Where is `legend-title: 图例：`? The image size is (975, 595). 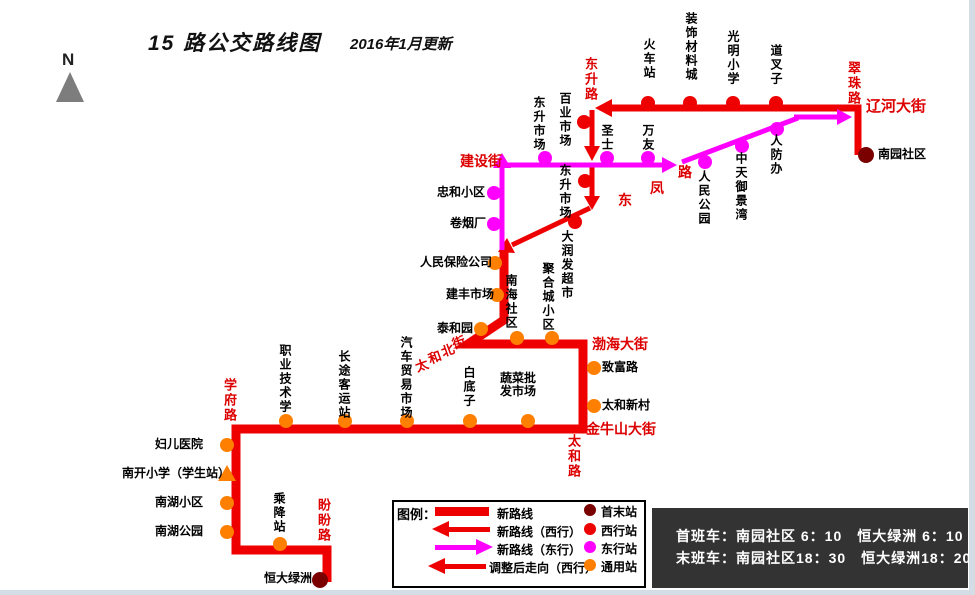
legend-title: 图例： is located at coordinates (417, 514).